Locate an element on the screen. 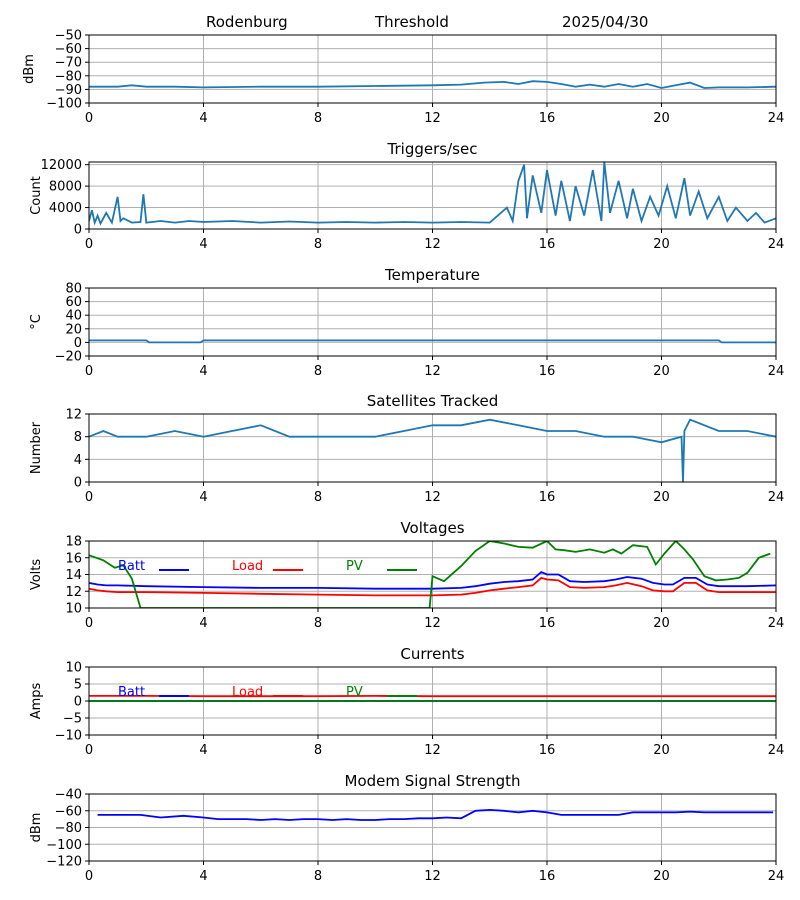 Image resolution: width=800 pixels, height=900 pixels. panel-title: Triggers/sec is located at coordinates (432, 149).